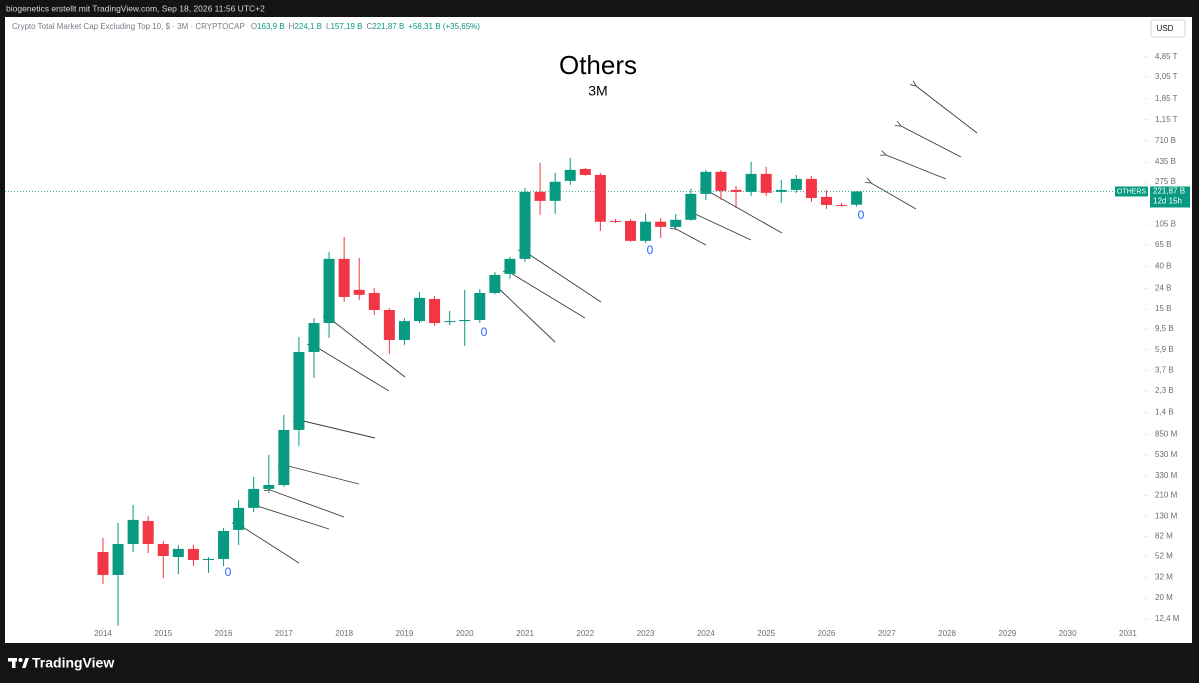  Describe the element at coordinates (308, 26) in the screenshot. I see `ohlc-value: 224,1 B` at that location.